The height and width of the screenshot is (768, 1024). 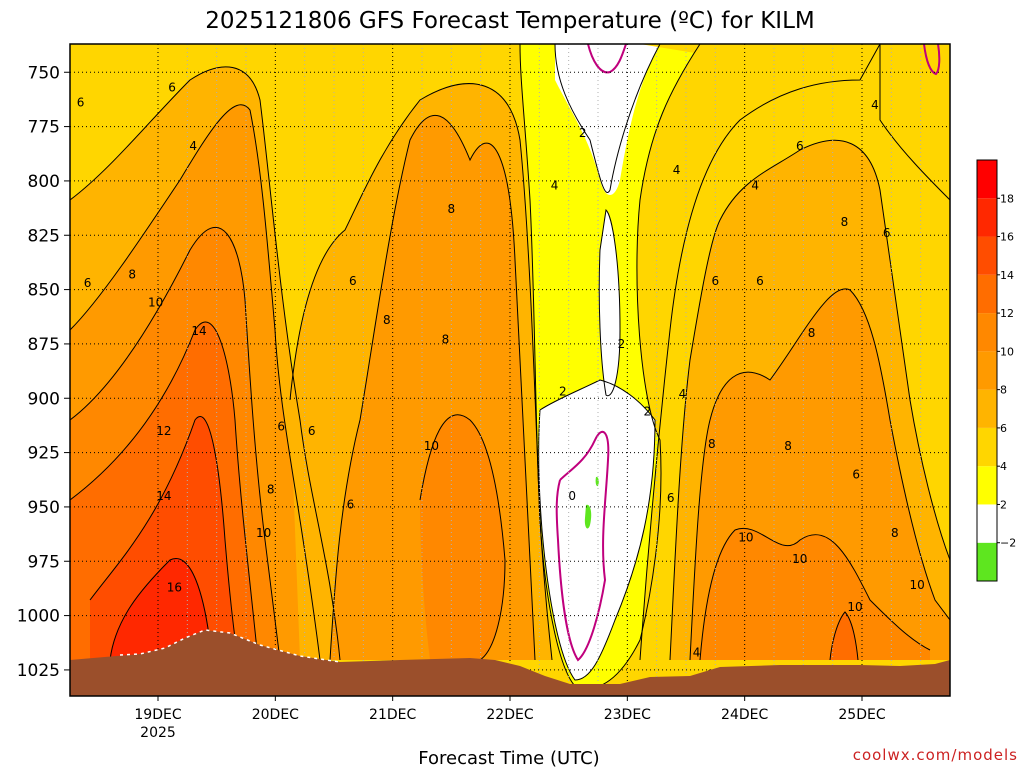 What do you see at coordinates (392, 715) in the screenshot?
I see `x-tick-label: 21DEC` at bounding box center [392, 715].